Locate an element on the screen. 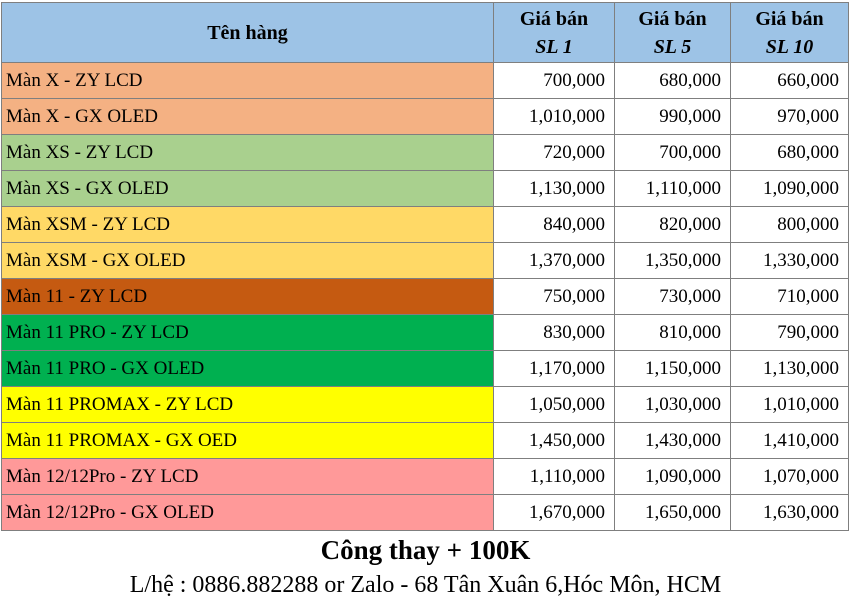  product-name-cell: Màn X - ZY LCD is located at coordinates (247, 80).